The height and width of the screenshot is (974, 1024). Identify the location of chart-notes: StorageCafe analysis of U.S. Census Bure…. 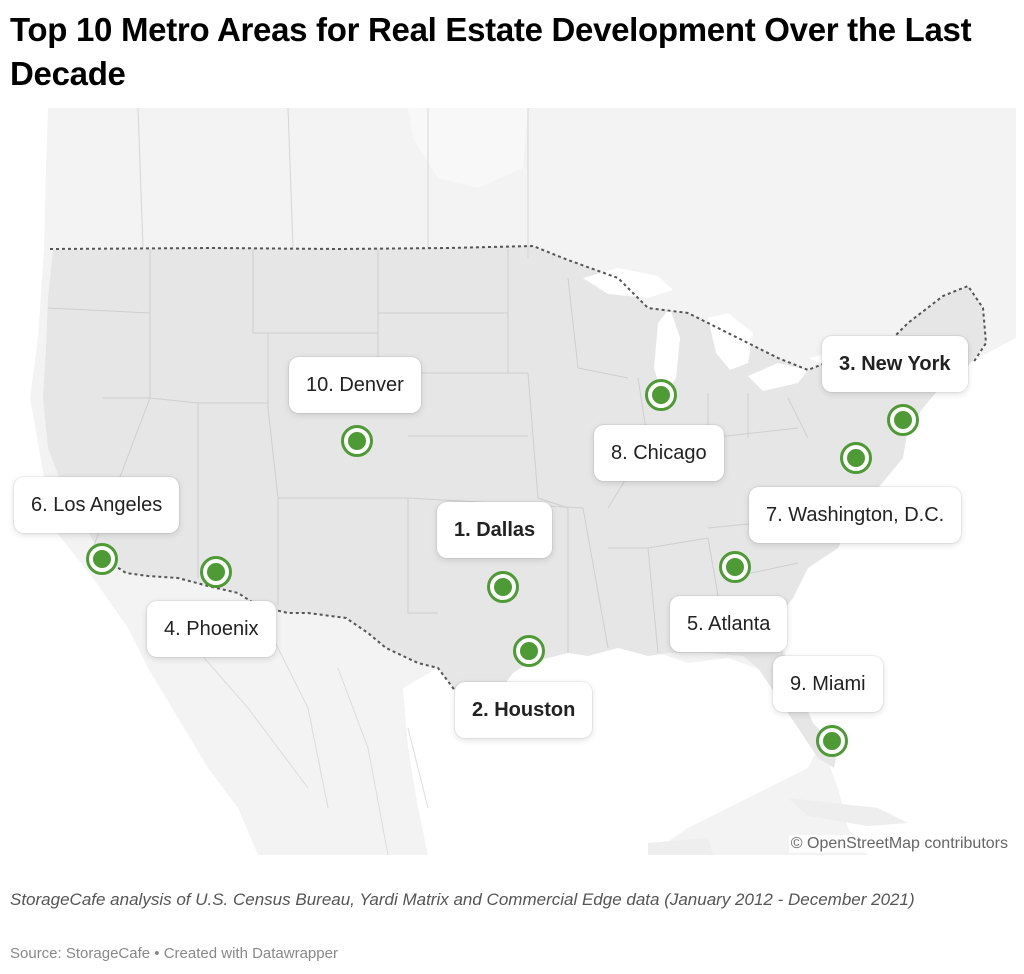
(462, 899).